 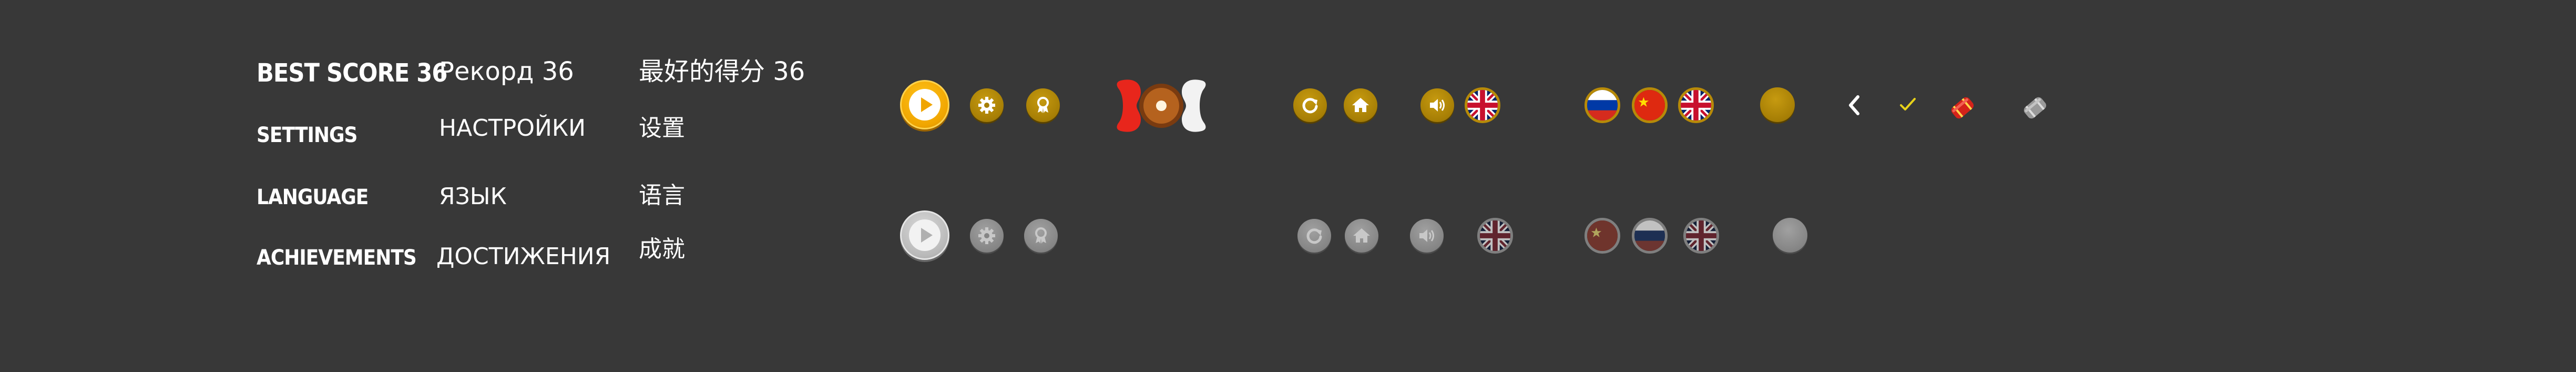 I want to click on settings-label-en: SETTINGS, so click(x=307, y=135).